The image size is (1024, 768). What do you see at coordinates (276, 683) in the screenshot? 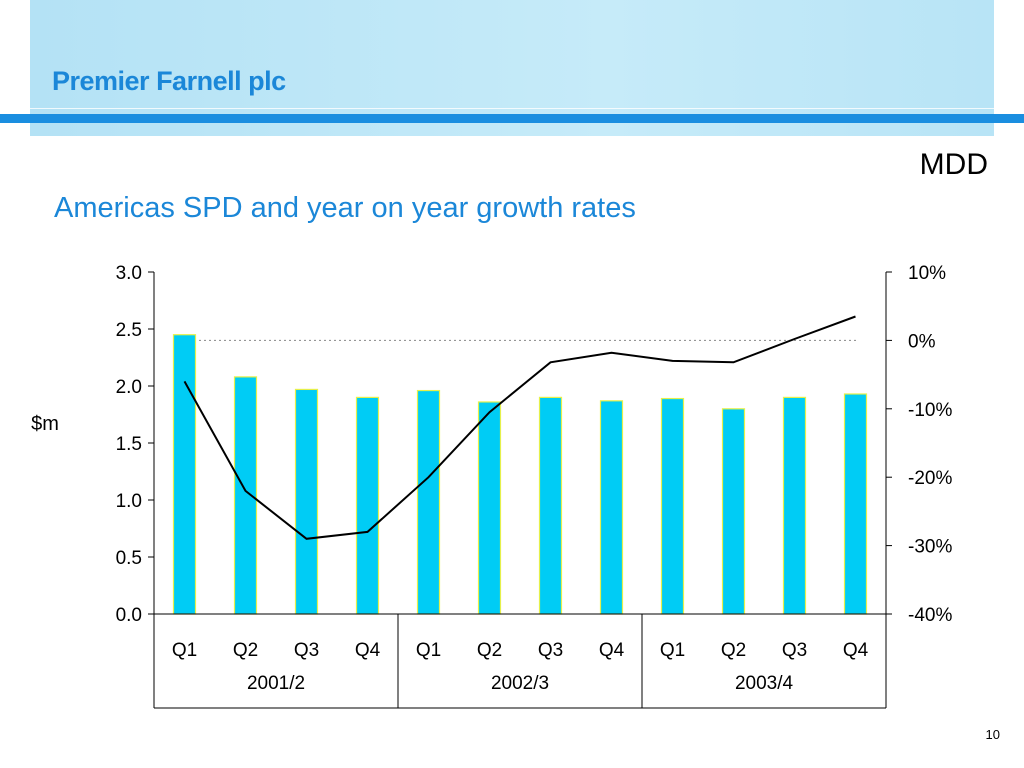
I see `group-label-1: 2001/2` at bounding box center [276, 683].